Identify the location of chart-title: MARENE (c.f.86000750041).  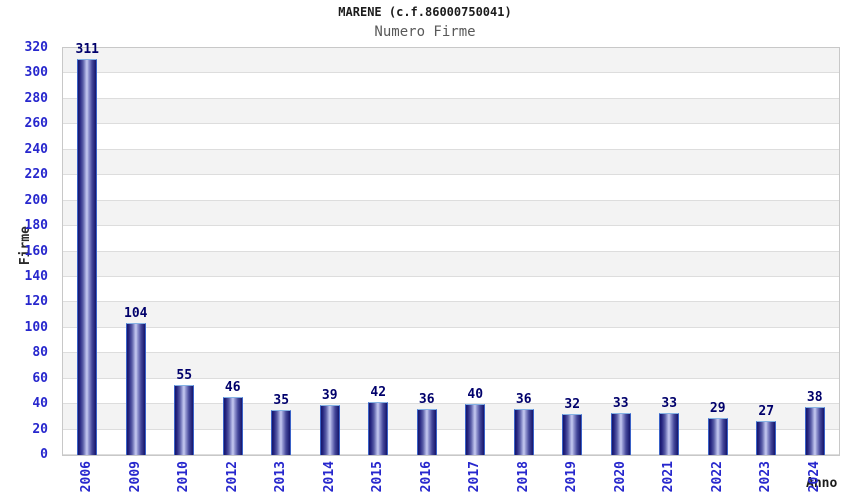
(425, 12).